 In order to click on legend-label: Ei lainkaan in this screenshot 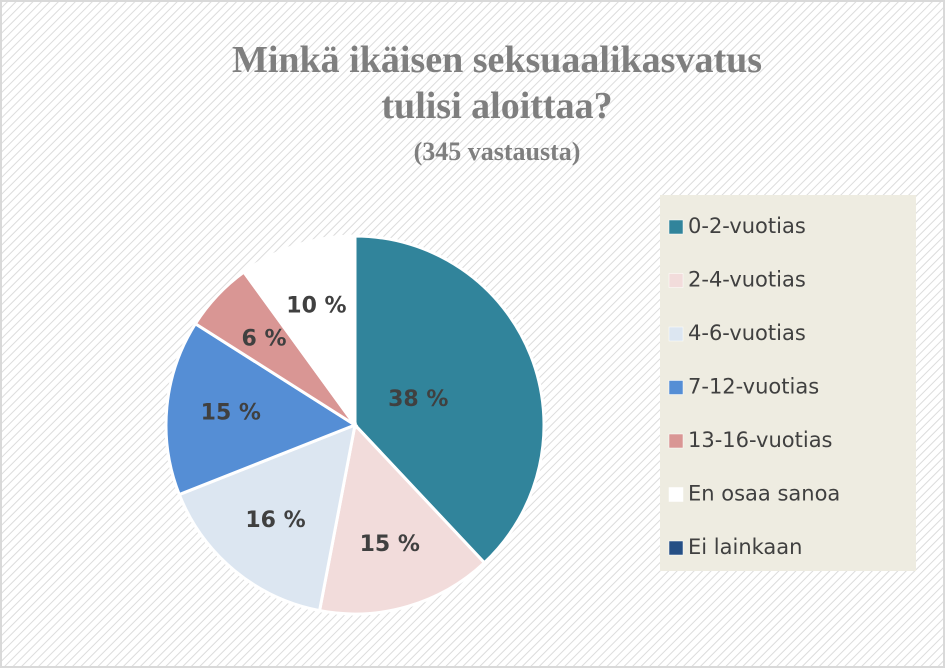, I will do `click(745, 547)`.